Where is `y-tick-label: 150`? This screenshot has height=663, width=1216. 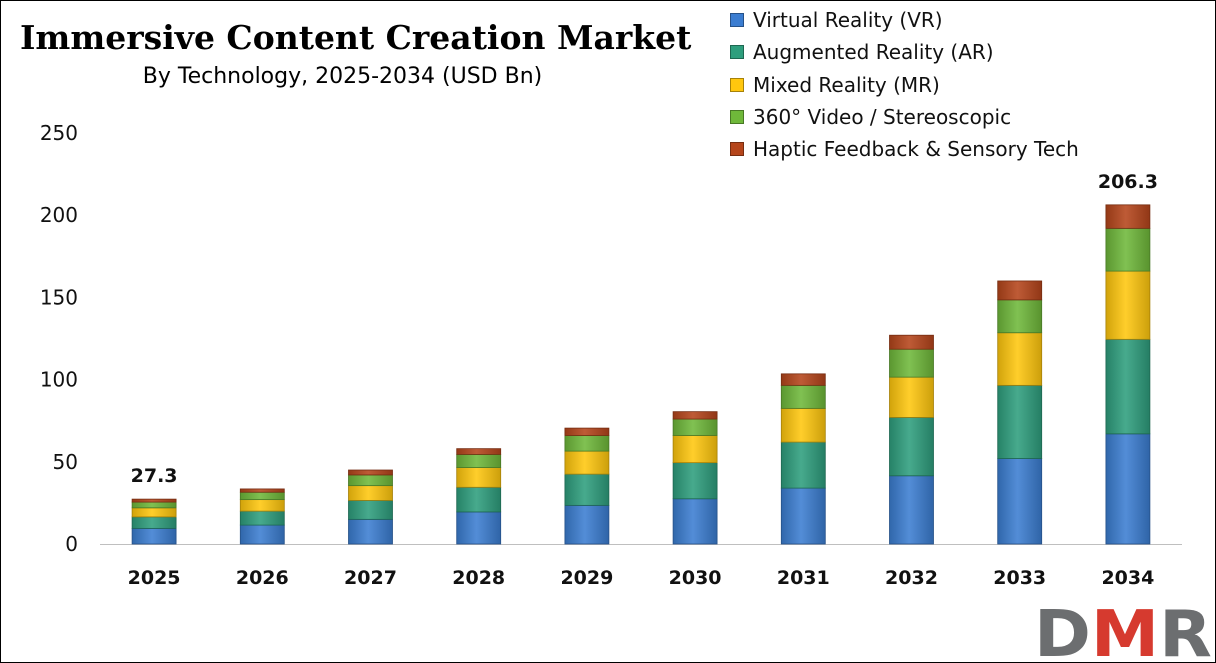 y-tick-label: 150 is located at coordinates (59, 297).